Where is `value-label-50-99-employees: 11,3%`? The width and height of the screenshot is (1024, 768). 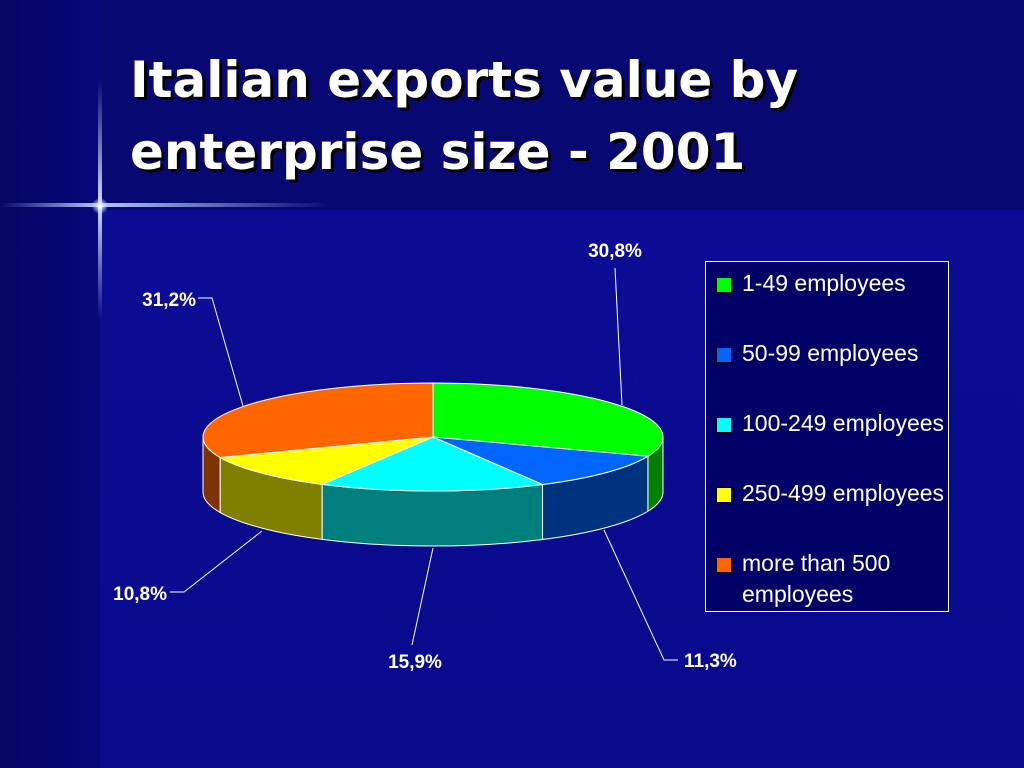 value-label-50-99-employees: 11,3% is located at coordinates (710, 661).